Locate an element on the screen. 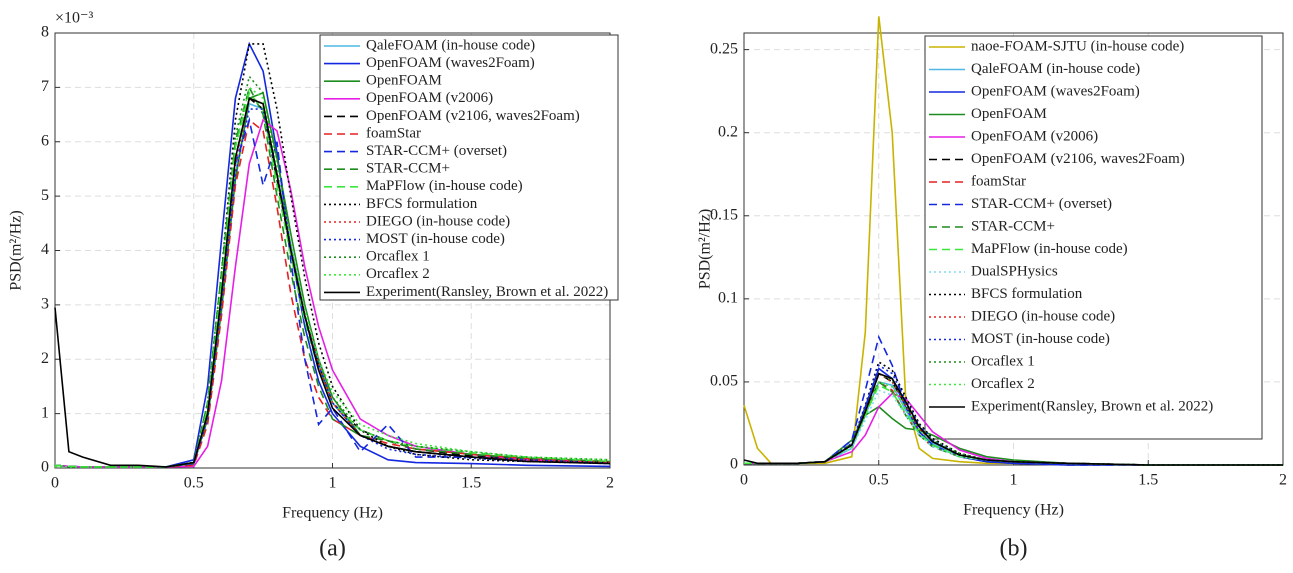  y-tick-label: 0.2 is located at coordinates (728, 131).